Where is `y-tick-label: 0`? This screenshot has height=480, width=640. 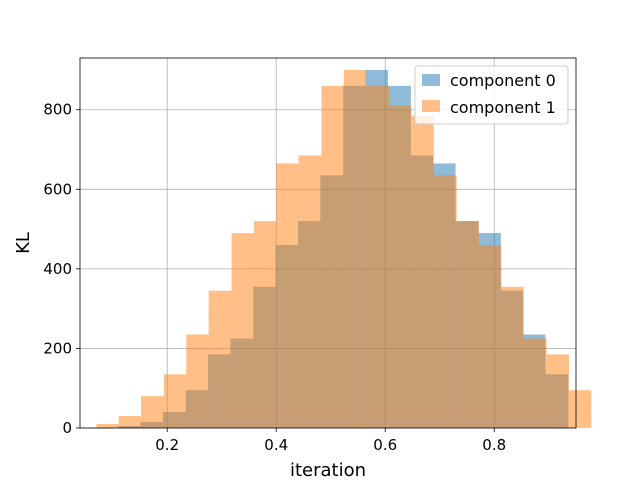
y-tick-label: 0 is located at coordinates (67, 428).